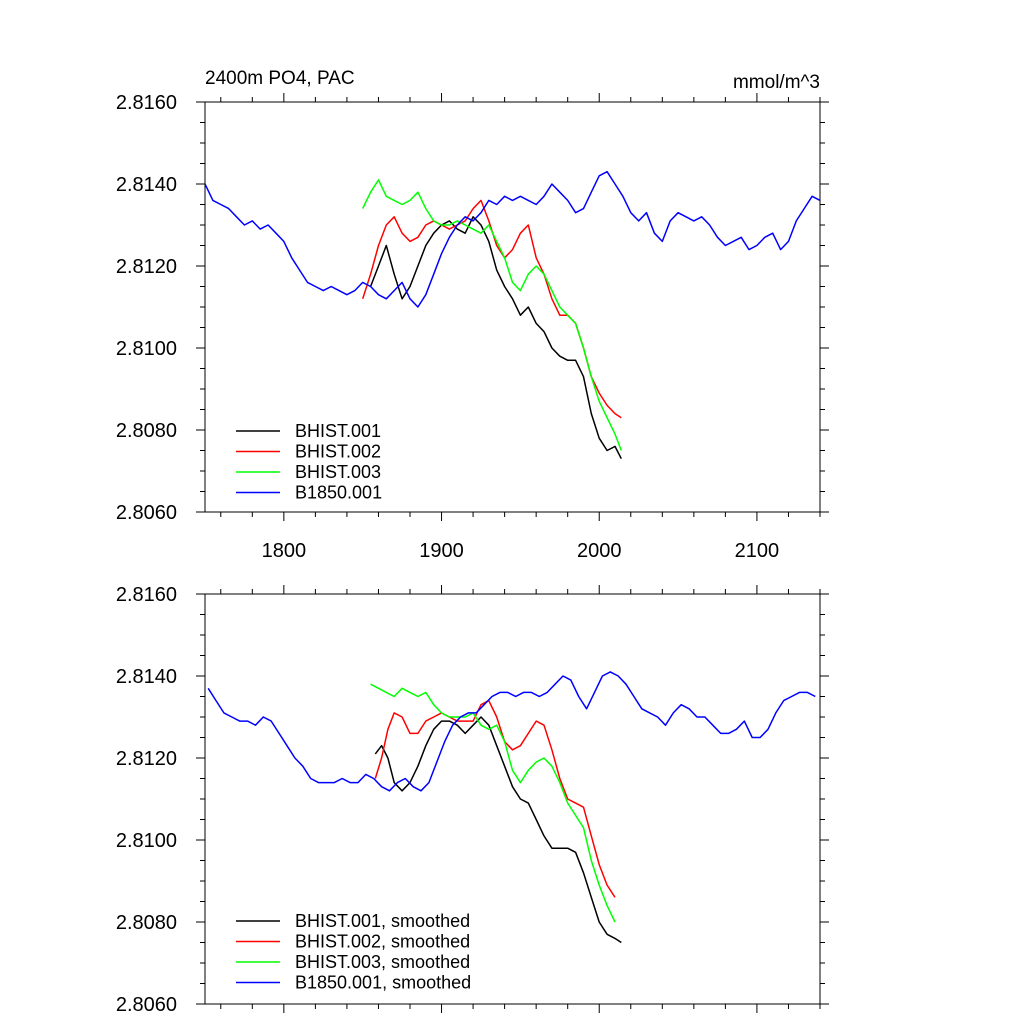  What do you see at coordinates (383, 983) in the screenshot?
I see `legend-label: B1850.001, smoothed` at bounding box center [383, 983].